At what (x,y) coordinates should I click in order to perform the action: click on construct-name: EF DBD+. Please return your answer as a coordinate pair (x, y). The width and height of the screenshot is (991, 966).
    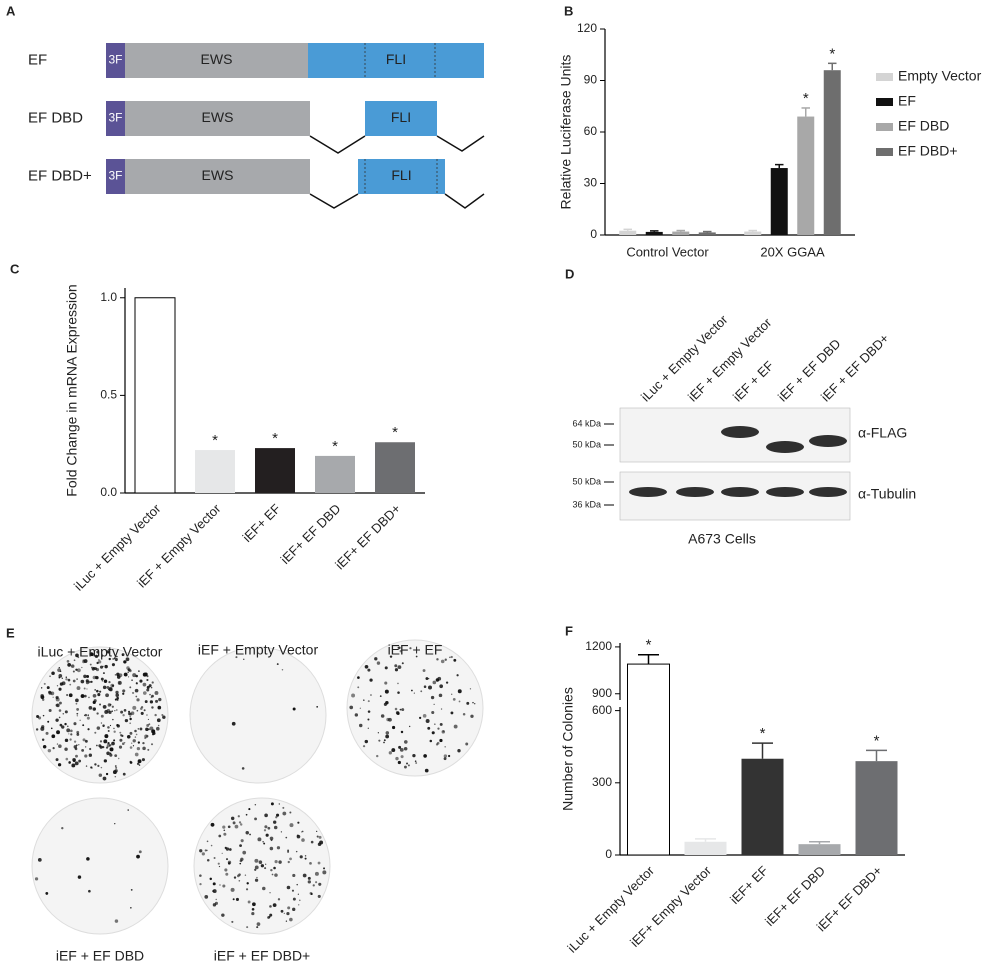
    Looking at the image, I should click on (60, 175).